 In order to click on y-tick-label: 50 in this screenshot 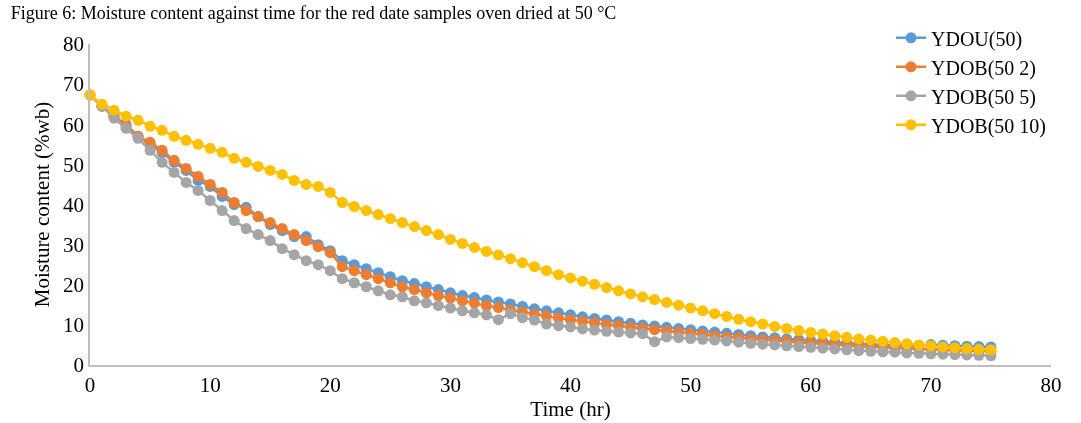, I will do `click(74, 164)`.